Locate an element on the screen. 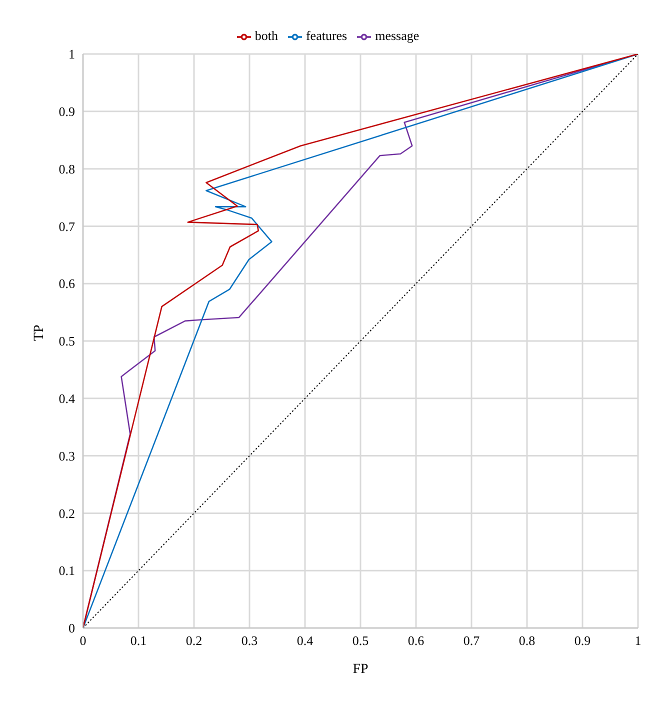 This screenshot has width=668, height=705. legend-label: both is located at coordinates (266, 35).